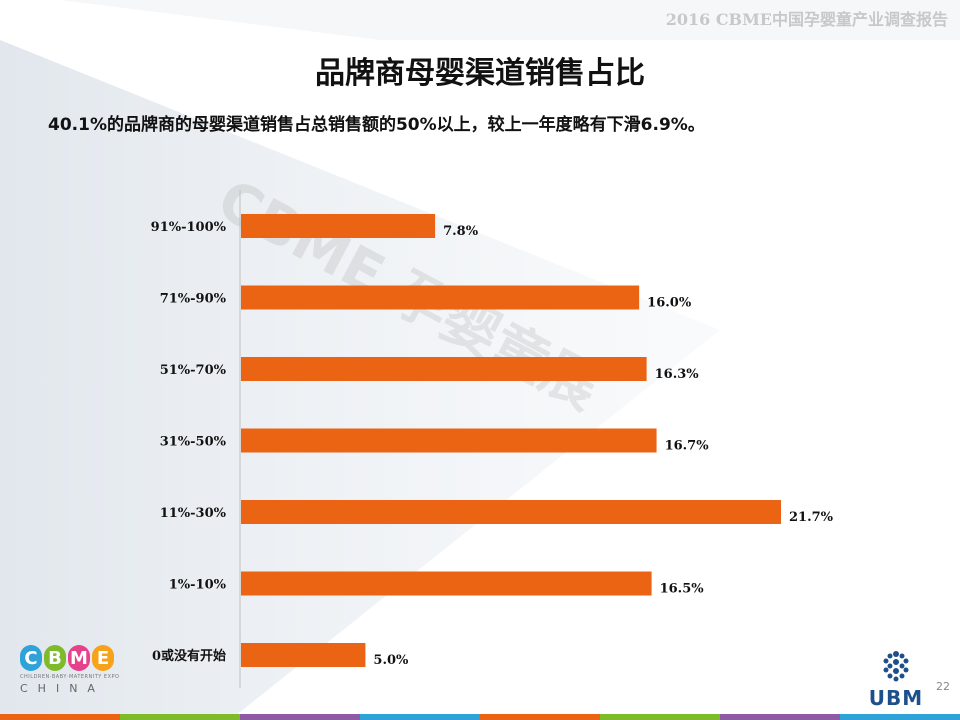 This screenshot has height=720, width=960. What do you see at coordinates (62, 688) in the screenshot?
I see `logo-china: CHINA` at bounding box center [62, 688].